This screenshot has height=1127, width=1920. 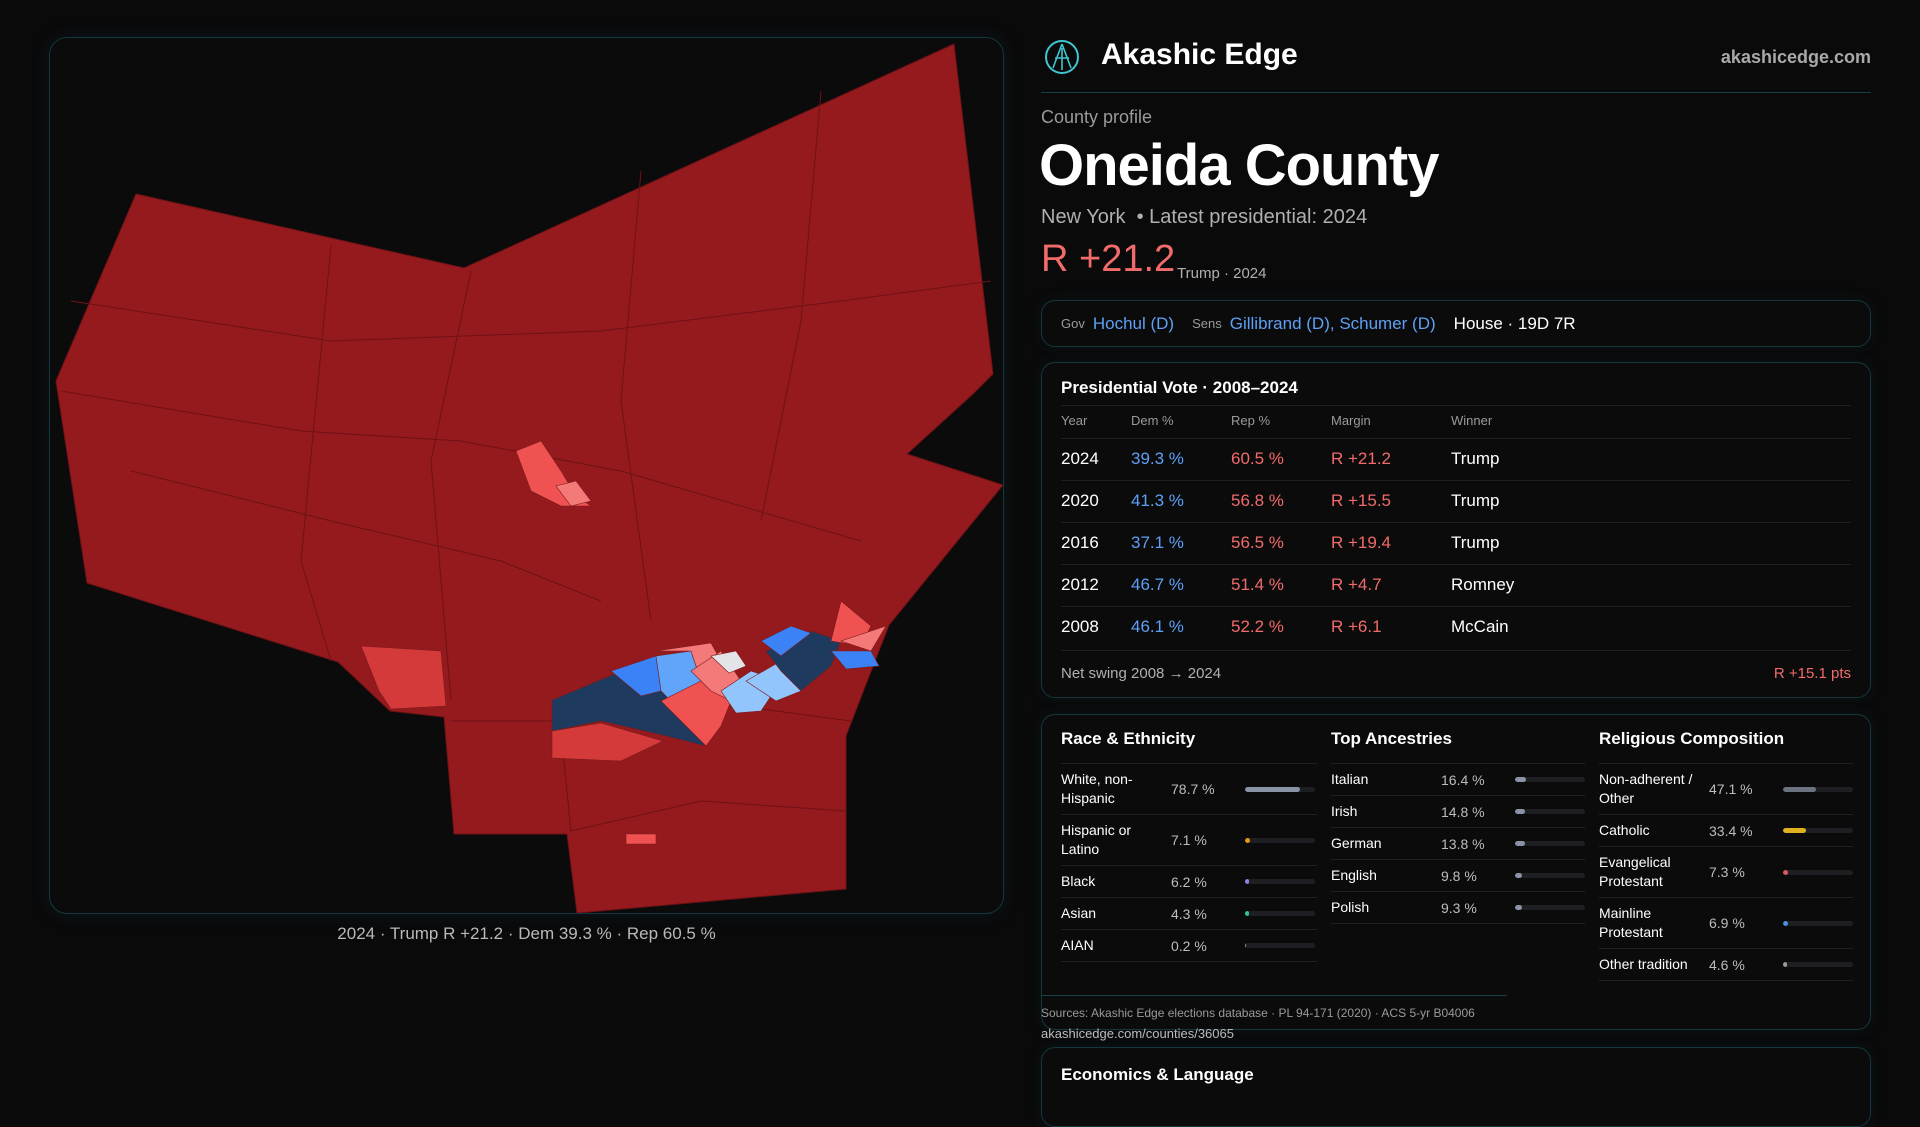 What do you see at coordinates (1456, 92) in the screenshot?
I see `header-divider` at bounding box center [1456, 92].